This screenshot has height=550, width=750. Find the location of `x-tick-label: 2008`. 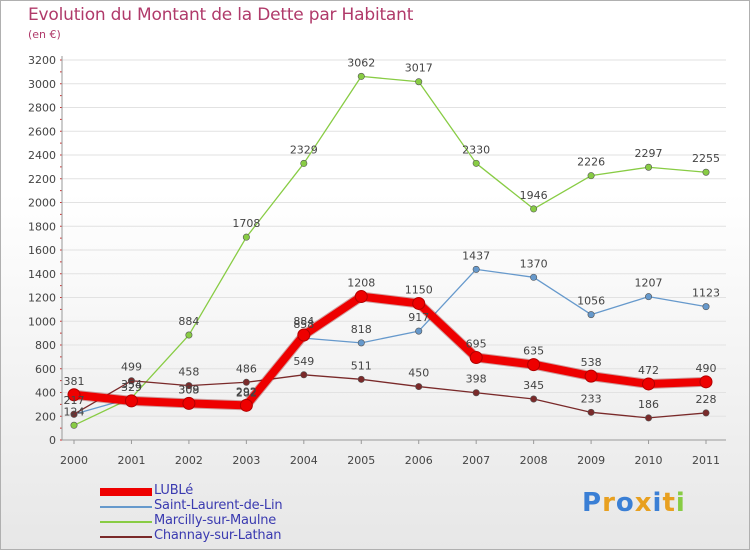

x-tick-label: 2008 is located at coordinates (534, 460).